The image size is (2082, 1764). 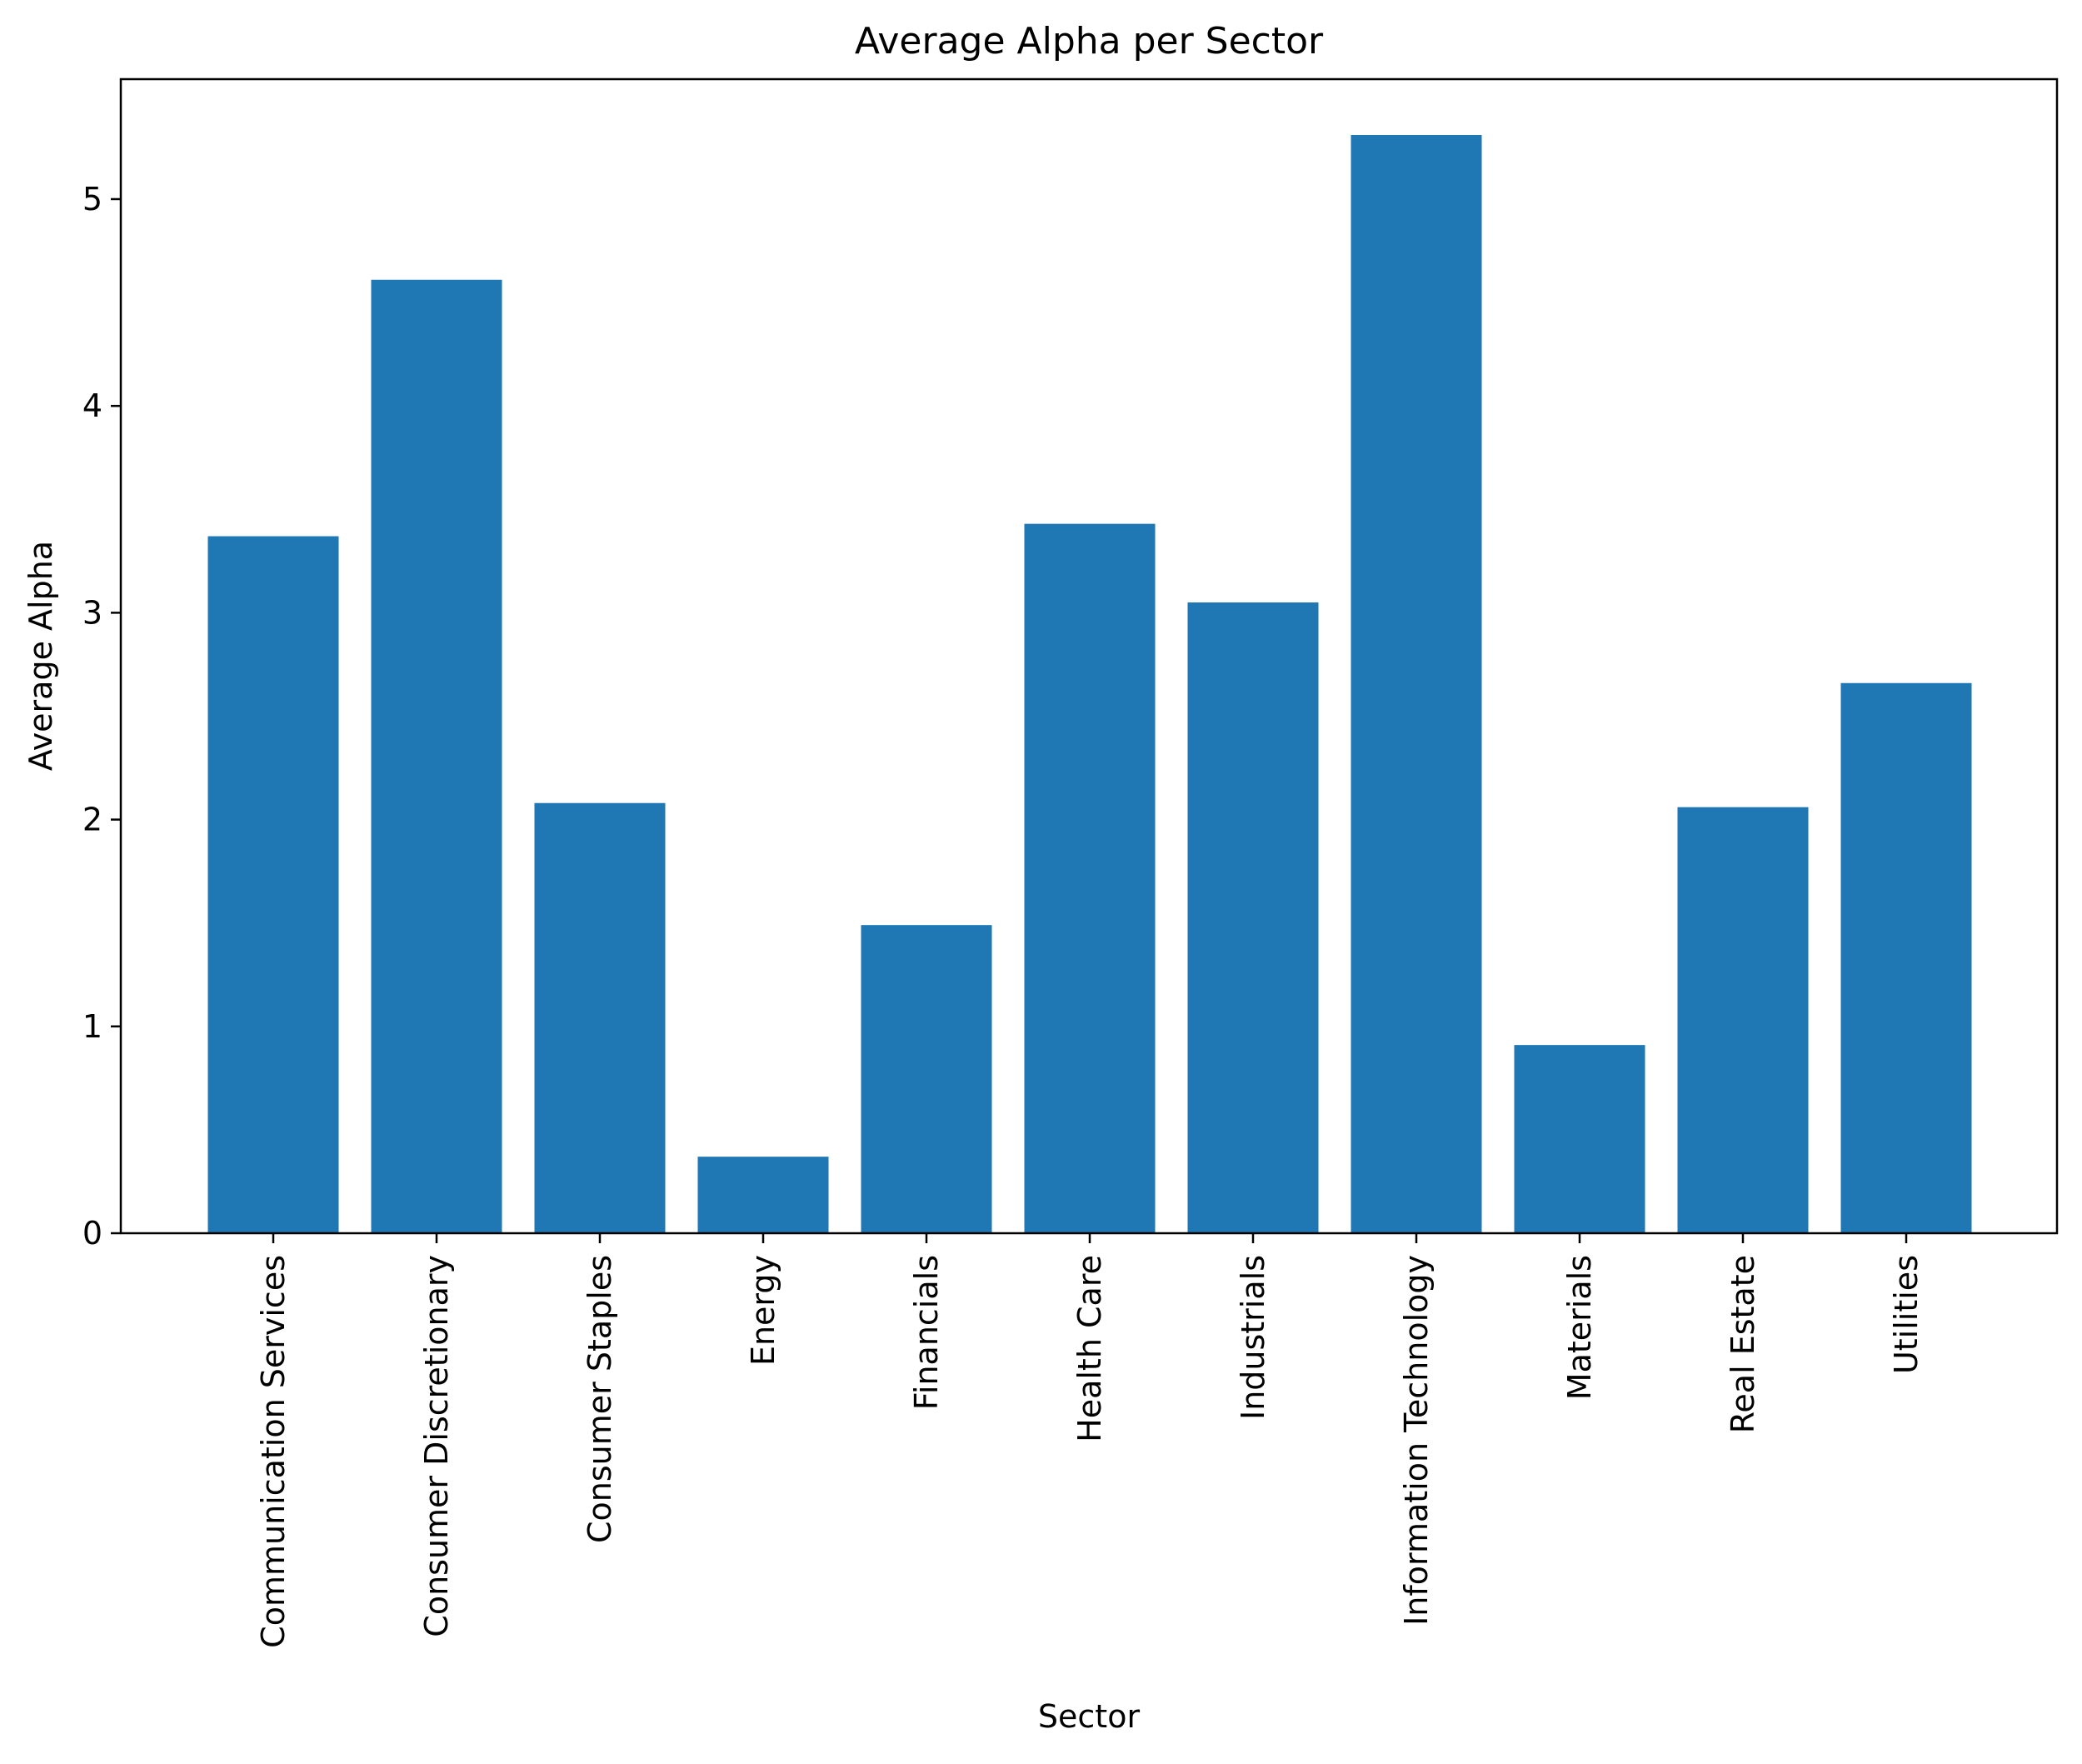 What do you see at coordinates (101, 717) in the screenshot?
I see `y-axis: 0 1 2 3 4 5` at bounding box center [101, 717].